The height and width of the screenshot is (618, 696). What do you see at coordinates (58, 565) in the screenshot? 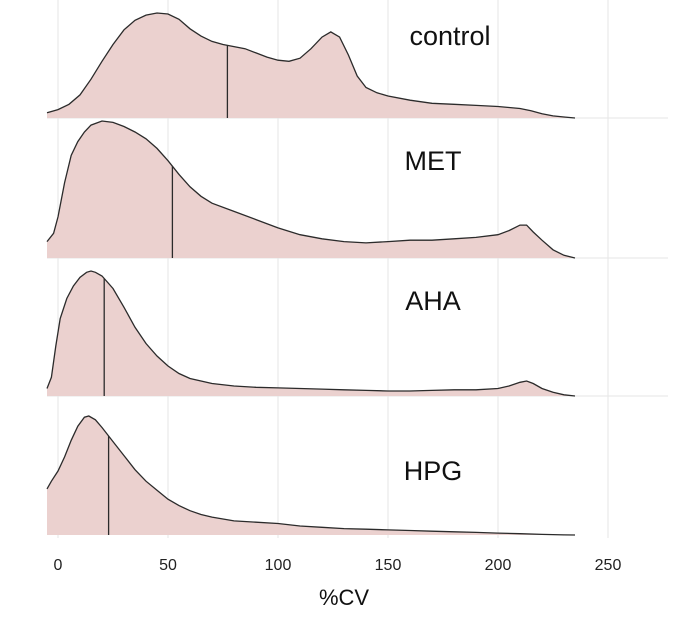
I see `x-tick-label: 0` at bounding box center [58, 565].